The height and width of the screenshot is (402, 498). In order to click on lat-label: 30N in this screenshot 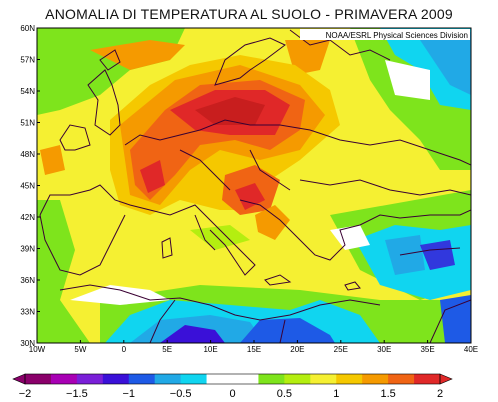, I will do `click(27, 343)`.